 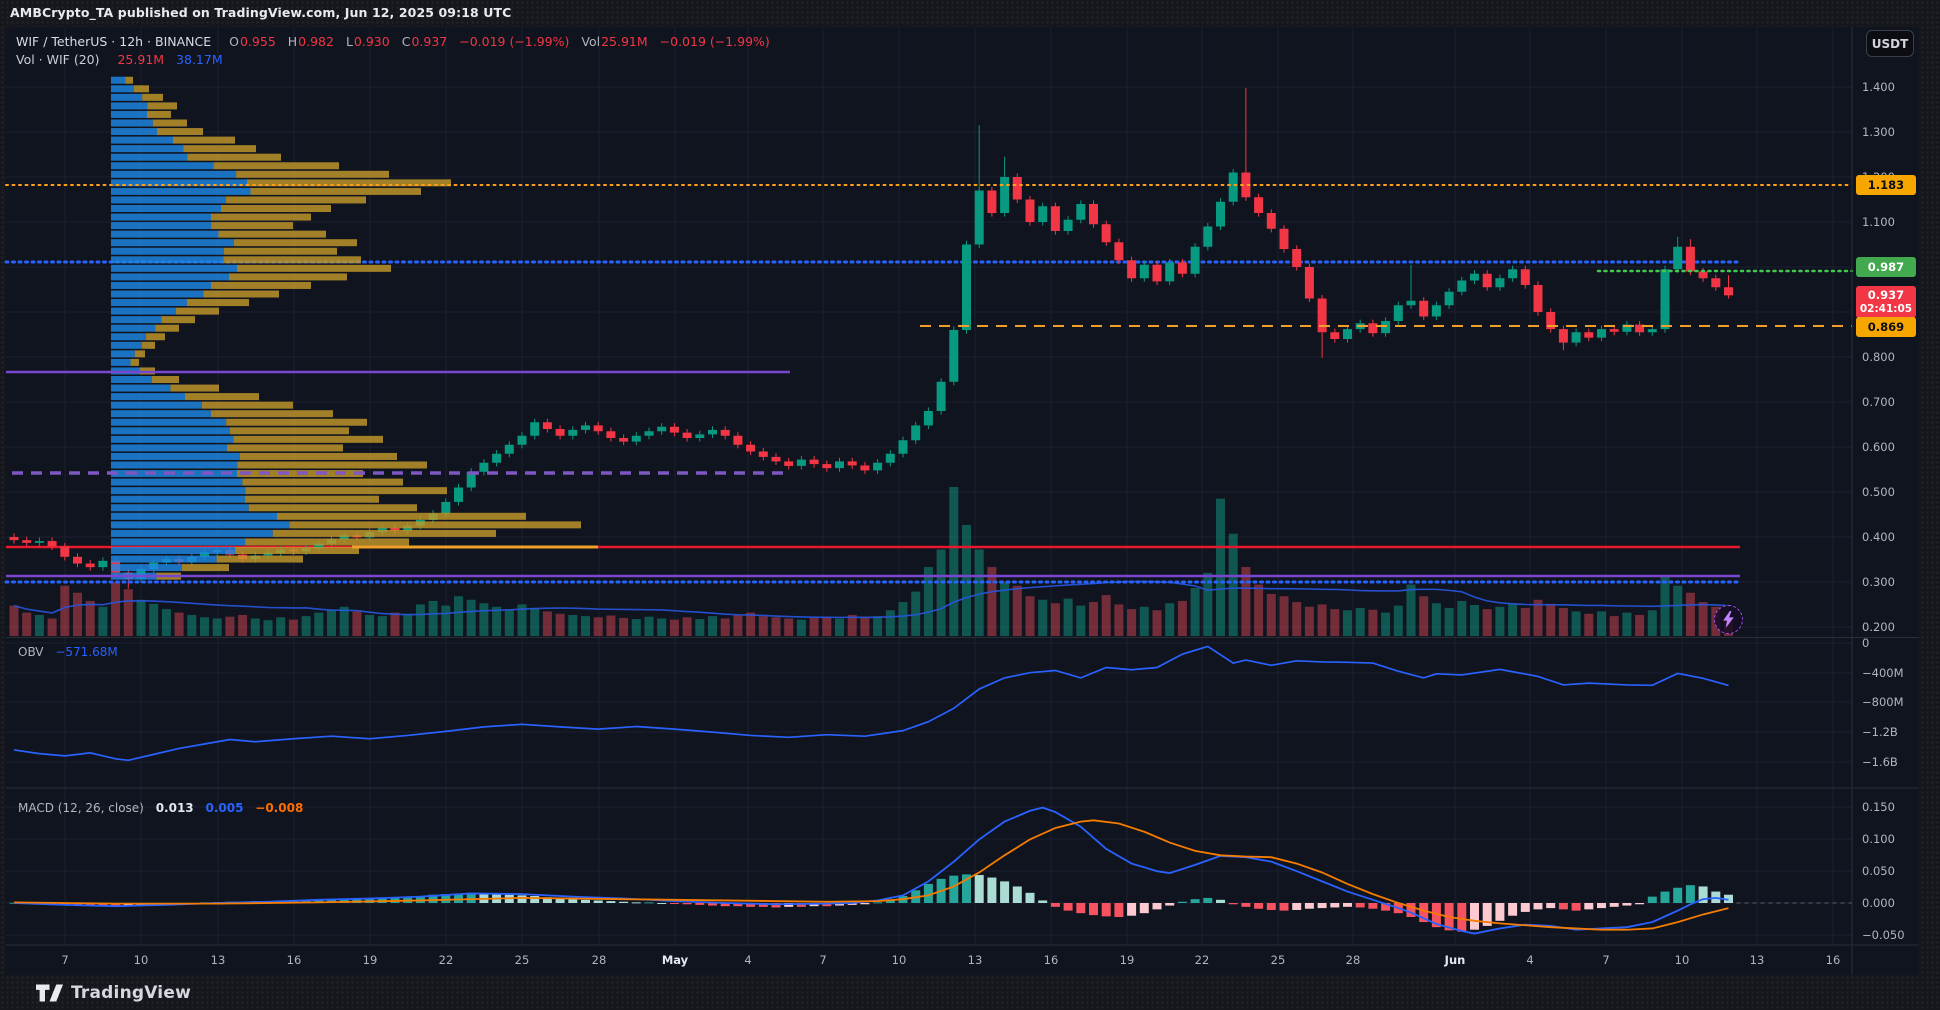 What do you see at coordinates (1886, 309) in the screenshot?
I see `countdown-timer: 02:41:05` at bounding box center [1886, 309].